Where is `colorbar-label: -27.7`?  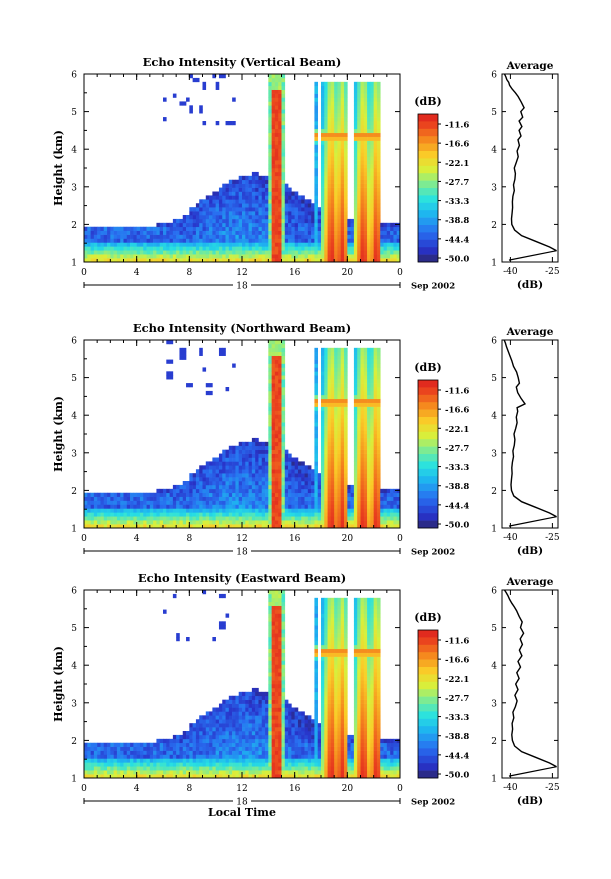
colorbar-label: -27.7 is located at coordinates (457, 183).